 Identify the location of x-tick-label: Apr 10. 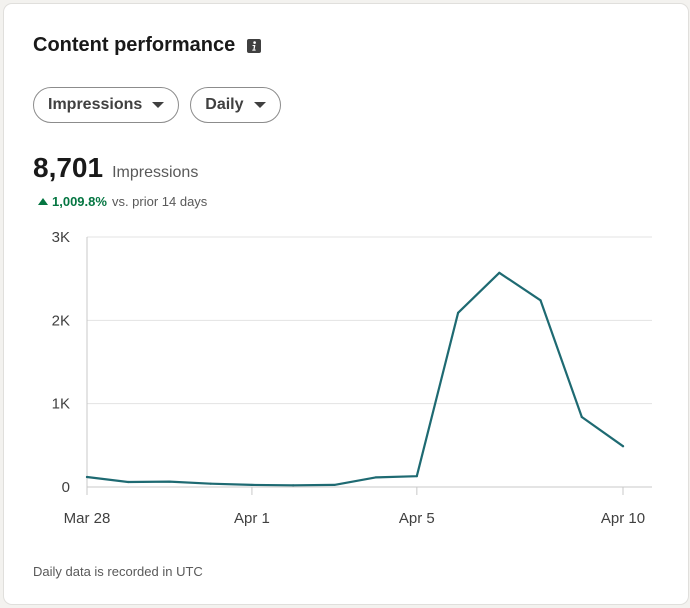
(623, 518).